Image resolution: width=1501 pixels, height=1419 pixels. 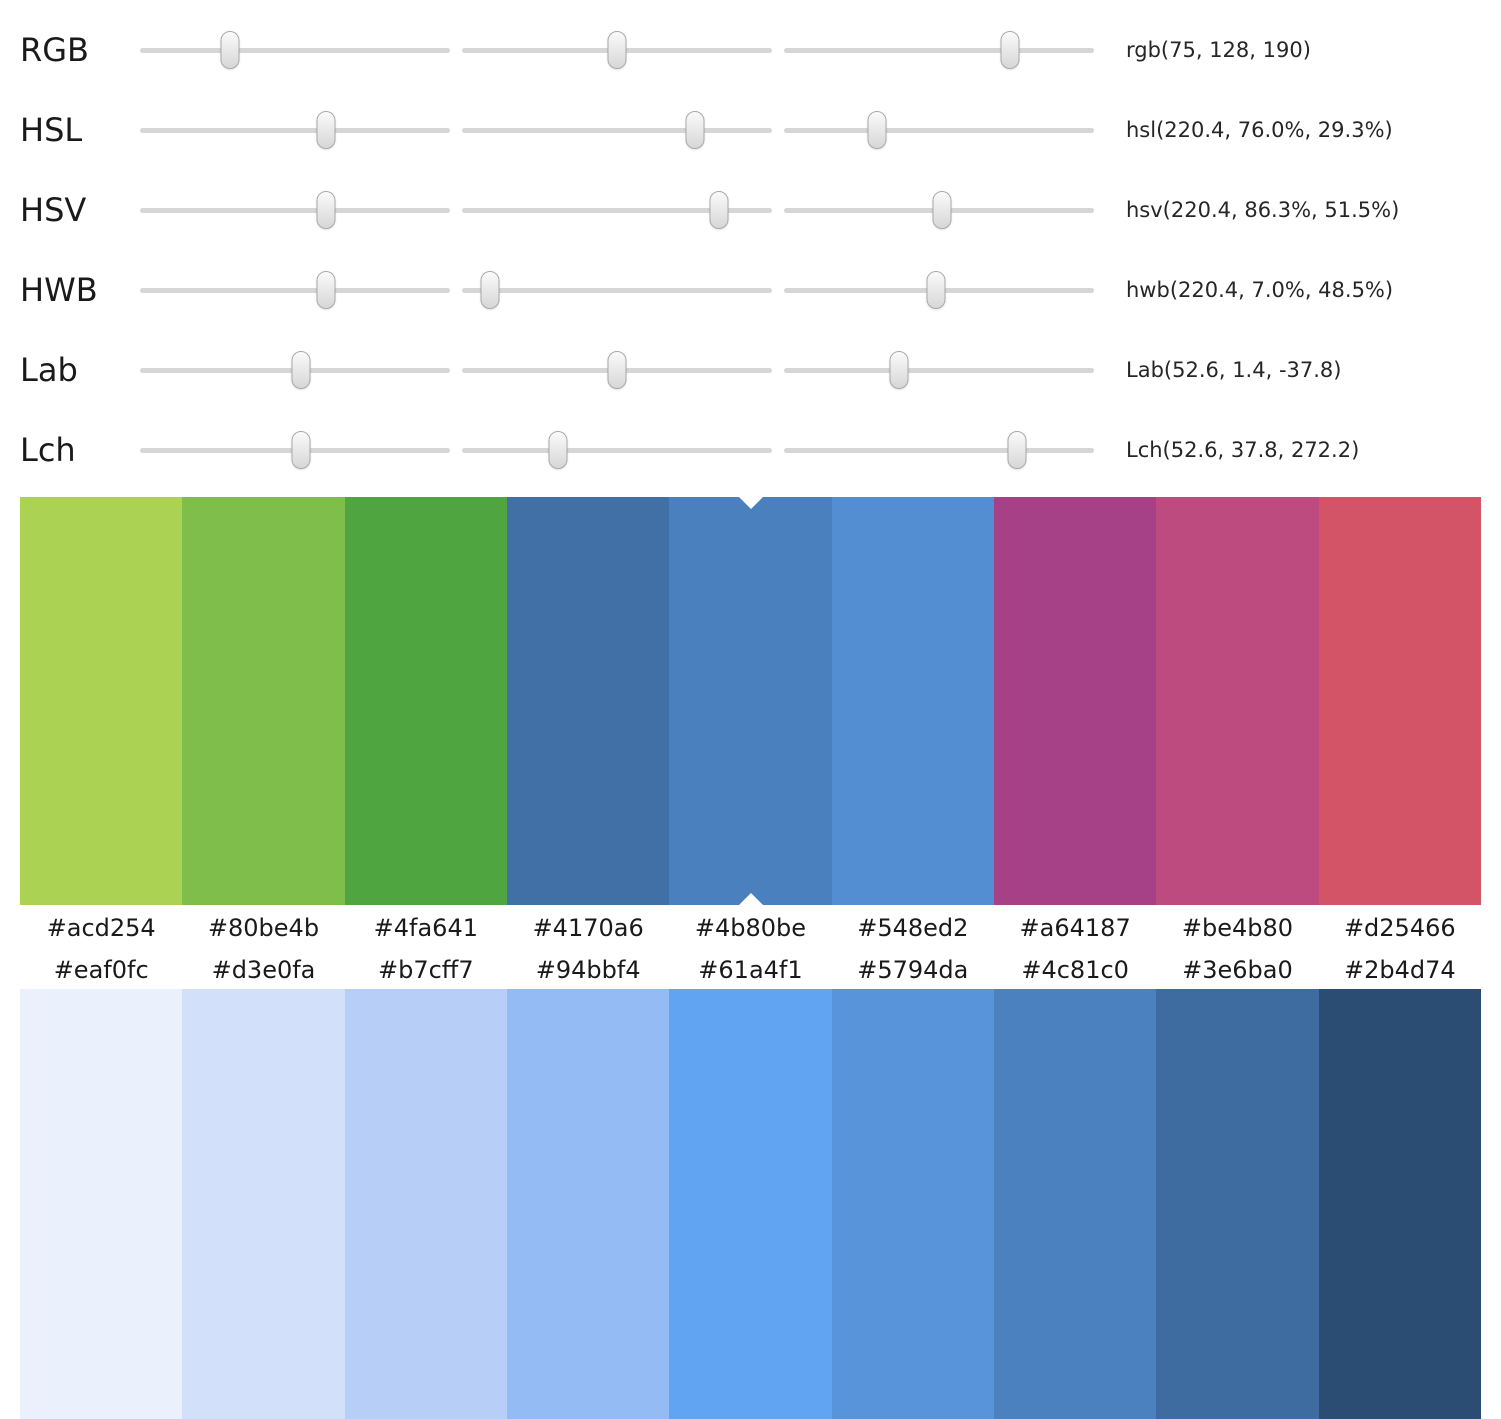 What do you see at coordinates (1075, 928) in the screenshot?
I see `hex-label: #a64187` at bounding box center [1075, 928].